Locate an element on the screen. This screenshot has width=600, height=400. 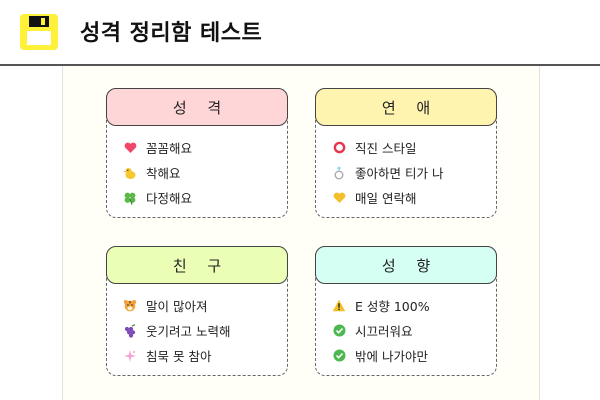
list-item: 말이 많아져 is located at coordinates (201, 305).